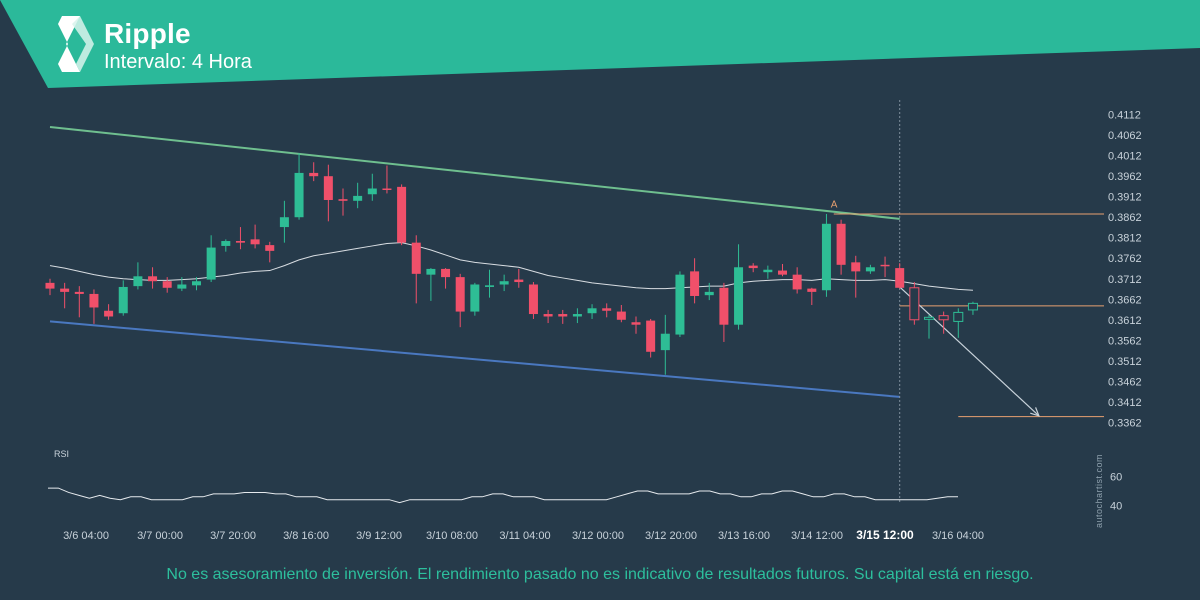 The width and height of the screenshot is (1200, 600). I want to click on y-tick-label: 0.3662, so click(1125, 300).